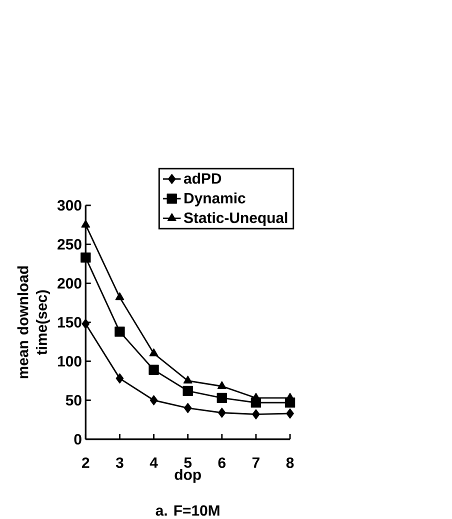 Image resolution: width=452 pixels, height=519 pixels. Describe the element at coordinates (70, 361) in the screenshot. I see `y-tick-label: 100` at that location.